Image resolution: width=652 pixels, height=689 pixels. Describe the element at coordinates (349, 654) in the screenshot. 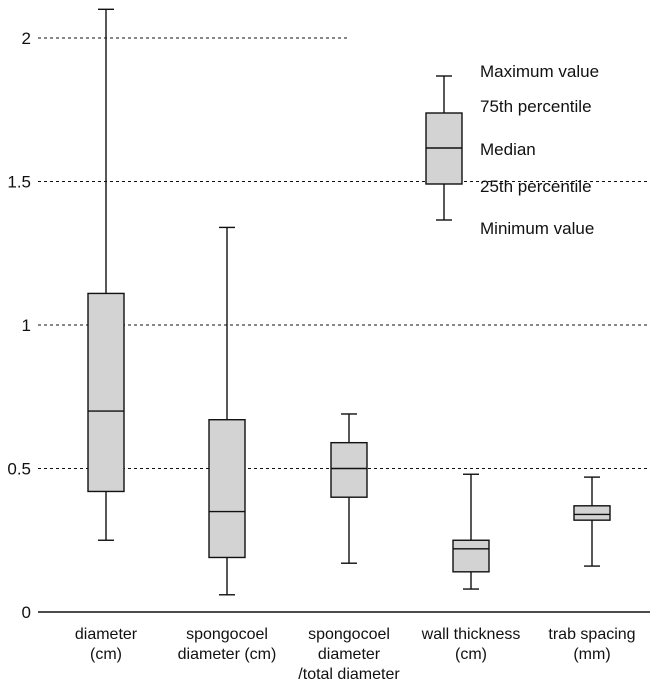

I see `x-category-label-2: spongocoel diameter/total diameter` at that location.